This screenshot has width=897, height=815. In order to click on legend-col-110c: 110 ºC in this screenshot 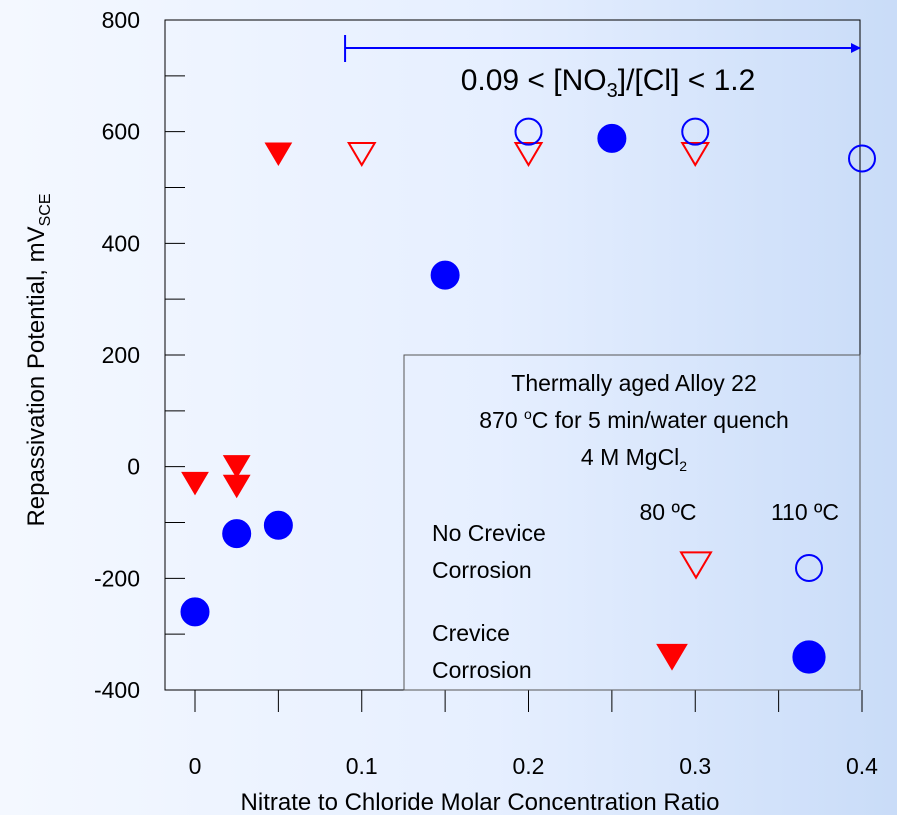, I will do `click(805, 512)`.